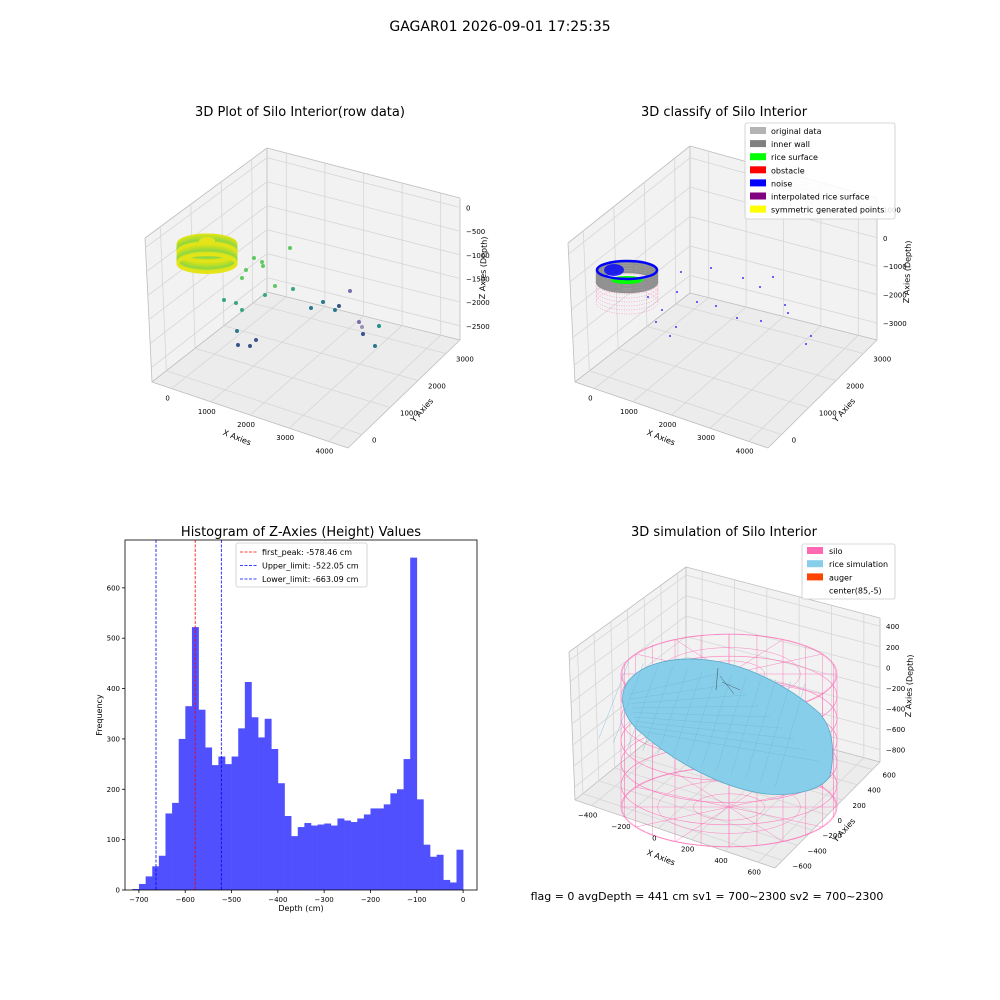 This screenshot has height=1000, width=1000. I want to click on y-tick-label: 2000, so click(855, 387).